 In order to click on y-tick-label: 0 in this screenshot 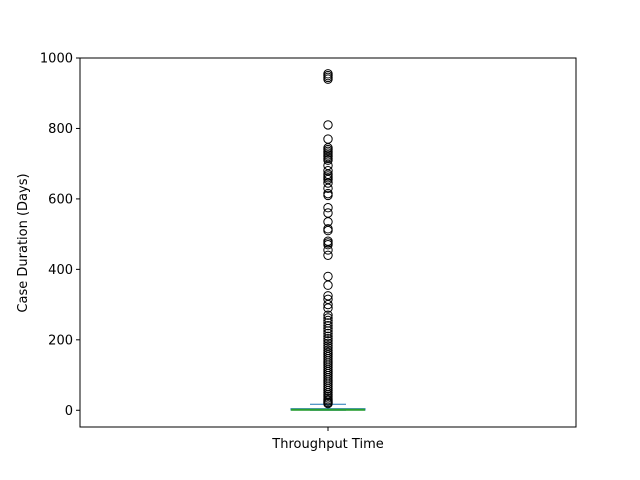, I will do `click(69, 411)`.